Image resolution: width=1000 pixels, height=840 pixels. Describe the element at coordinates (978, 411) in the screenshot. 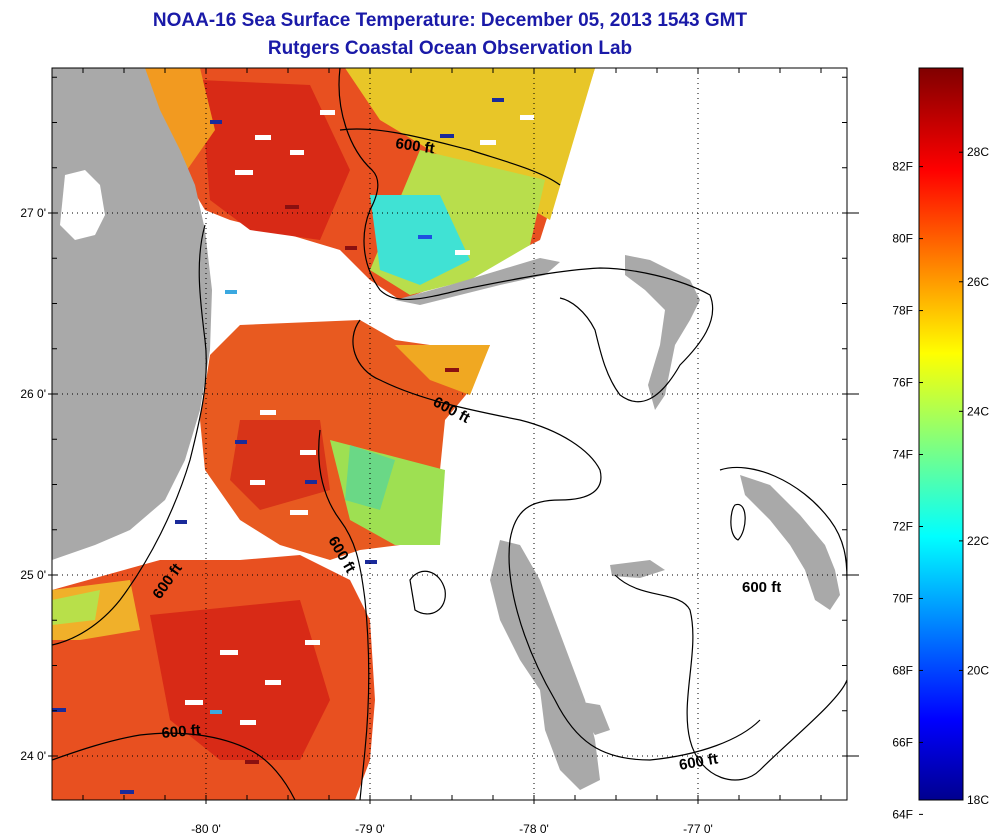

I see `colorbar-c-label: 24C` at that location.